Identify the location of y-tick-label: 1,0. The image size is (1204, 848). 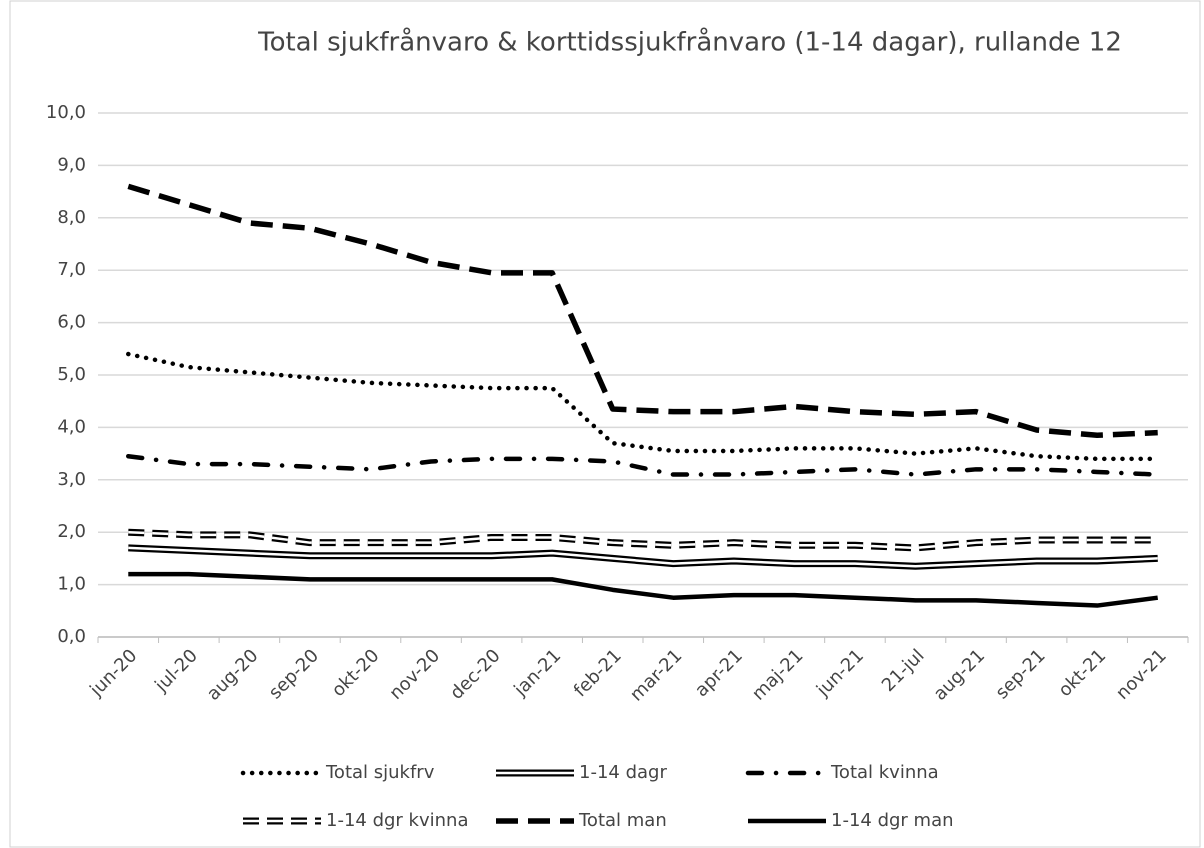
(71, 584).